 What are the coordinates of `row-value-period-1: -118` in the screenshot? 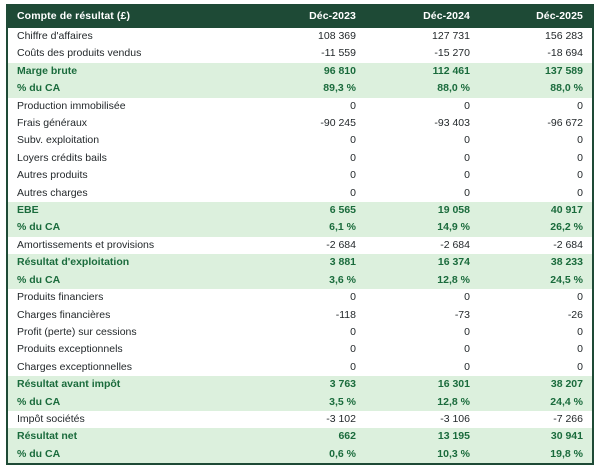 It's located at (308, 315).